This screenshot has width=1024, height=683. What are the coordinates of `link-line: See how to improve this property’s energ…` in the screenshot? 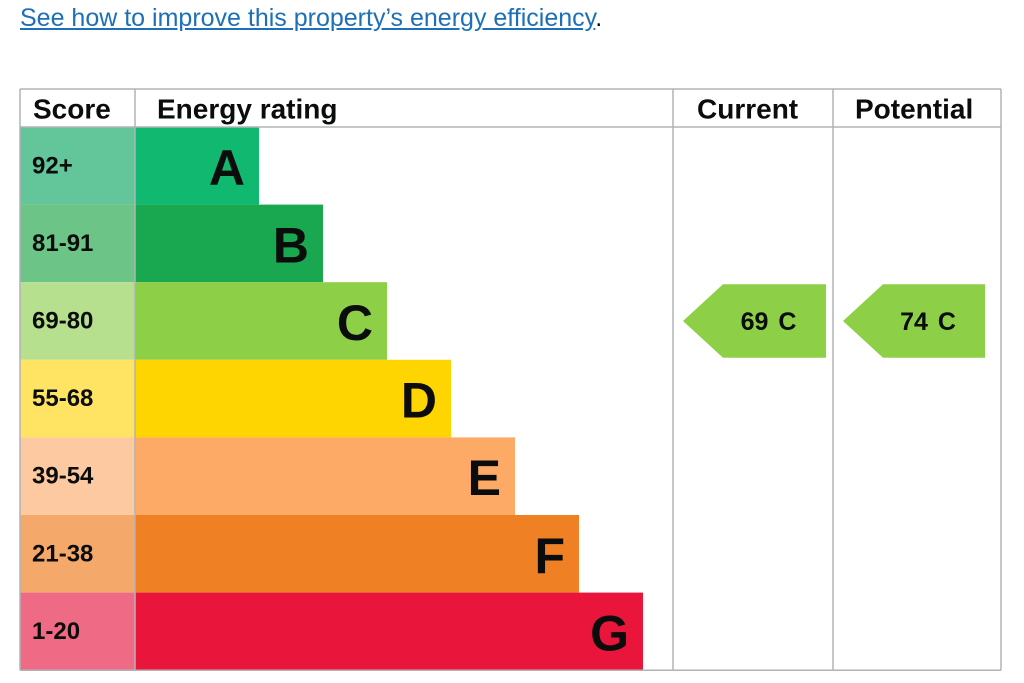 It's located at (311, 18).